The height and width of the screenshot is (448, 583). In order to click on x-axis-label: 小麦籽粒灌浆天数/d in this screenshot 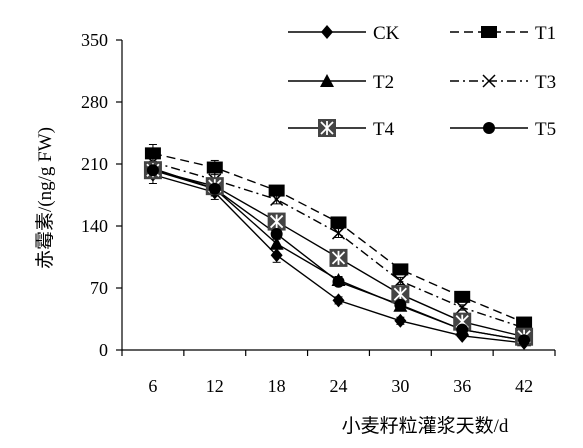, I will do `click(425, 426)`.